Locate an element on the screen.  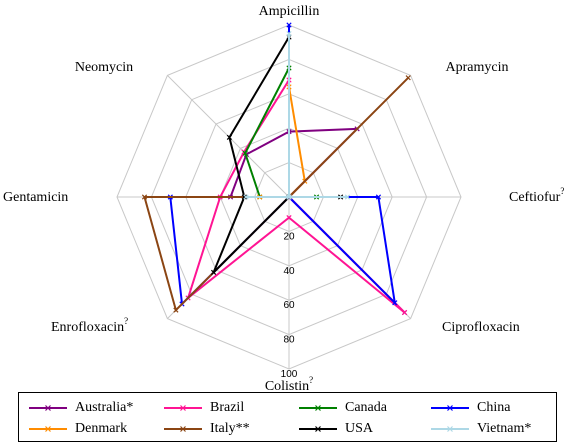
legend-label: Australia* is located at coordinates (104, 407).